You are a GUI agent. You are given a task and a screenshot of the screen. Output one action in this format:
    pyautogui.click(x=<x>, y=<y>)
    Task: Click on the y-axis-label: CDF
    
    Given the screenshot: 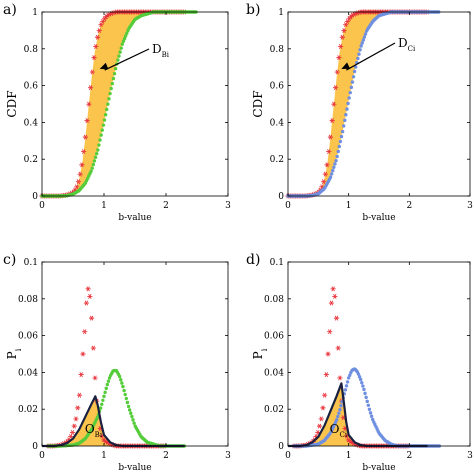 What is the action you would take?
    pyautogui.click(x=12, y=103)
    